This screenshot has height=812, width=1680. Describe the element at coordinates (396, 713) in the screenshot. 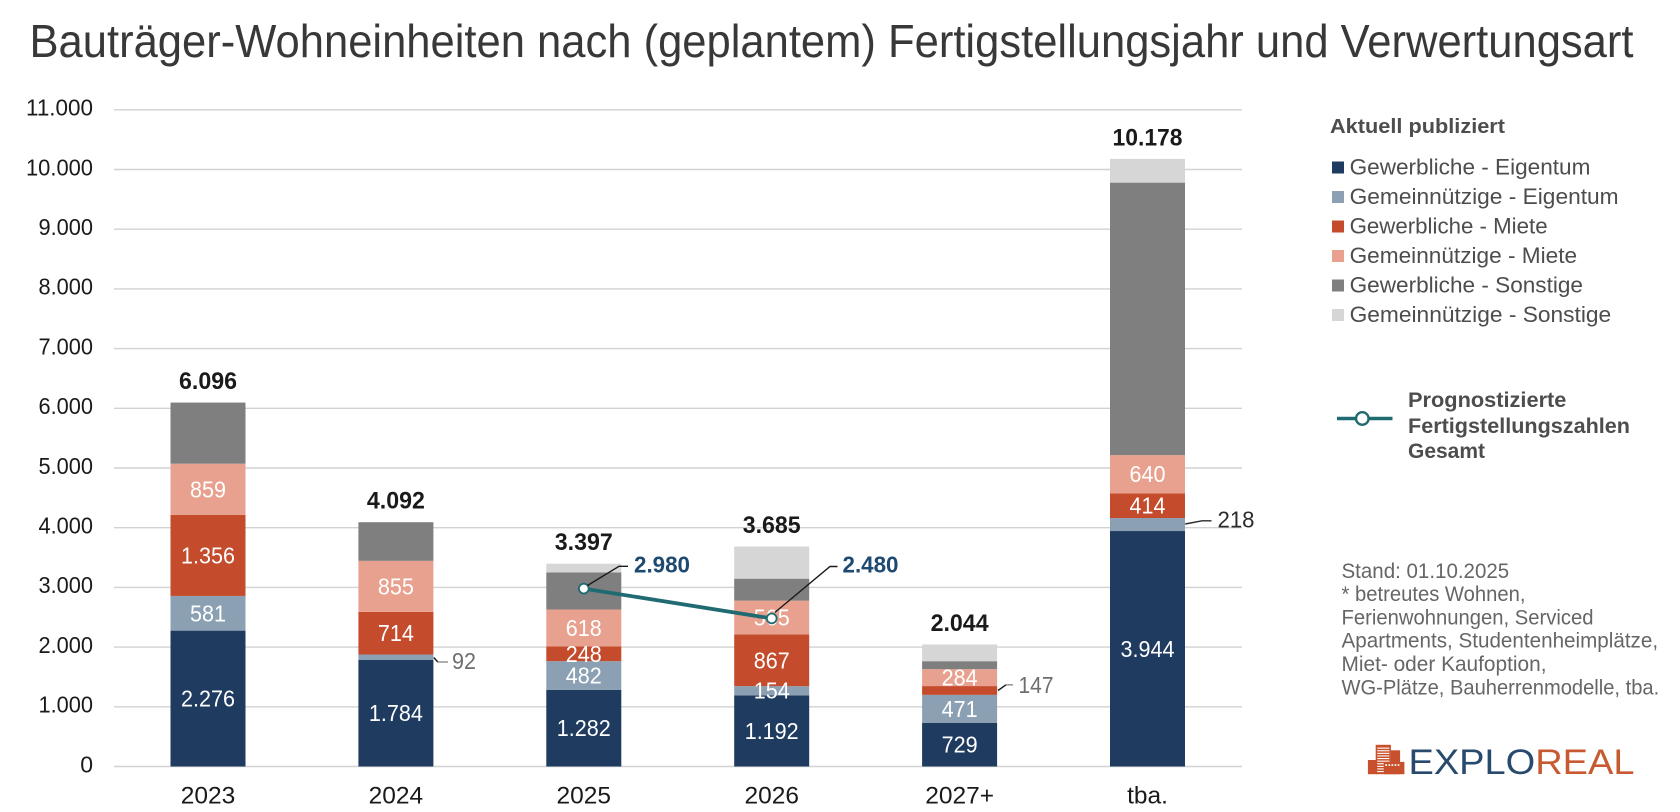

I see `svg-text: 1.784` at that location.